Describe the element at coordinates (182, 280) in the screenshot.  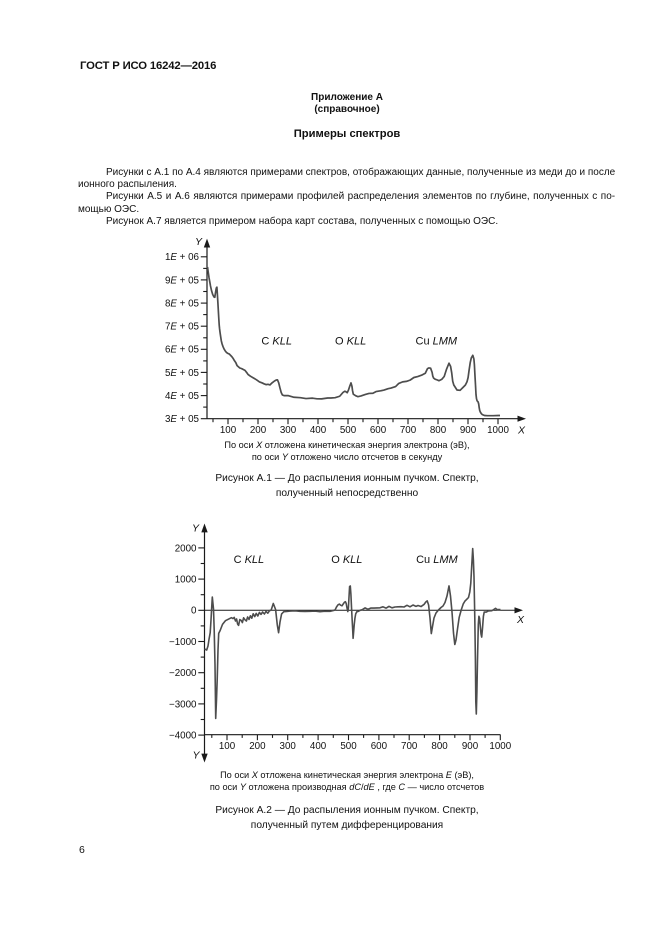
I see `svg-text: 9E + 05` at that location.